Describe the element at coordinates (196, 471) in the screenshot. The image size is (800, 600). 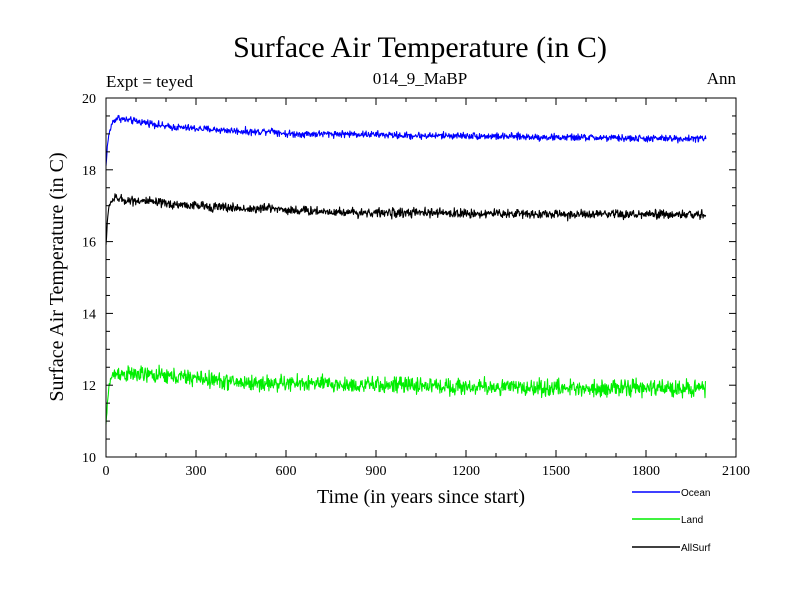
I see `x-tick-label: 300` at that location.